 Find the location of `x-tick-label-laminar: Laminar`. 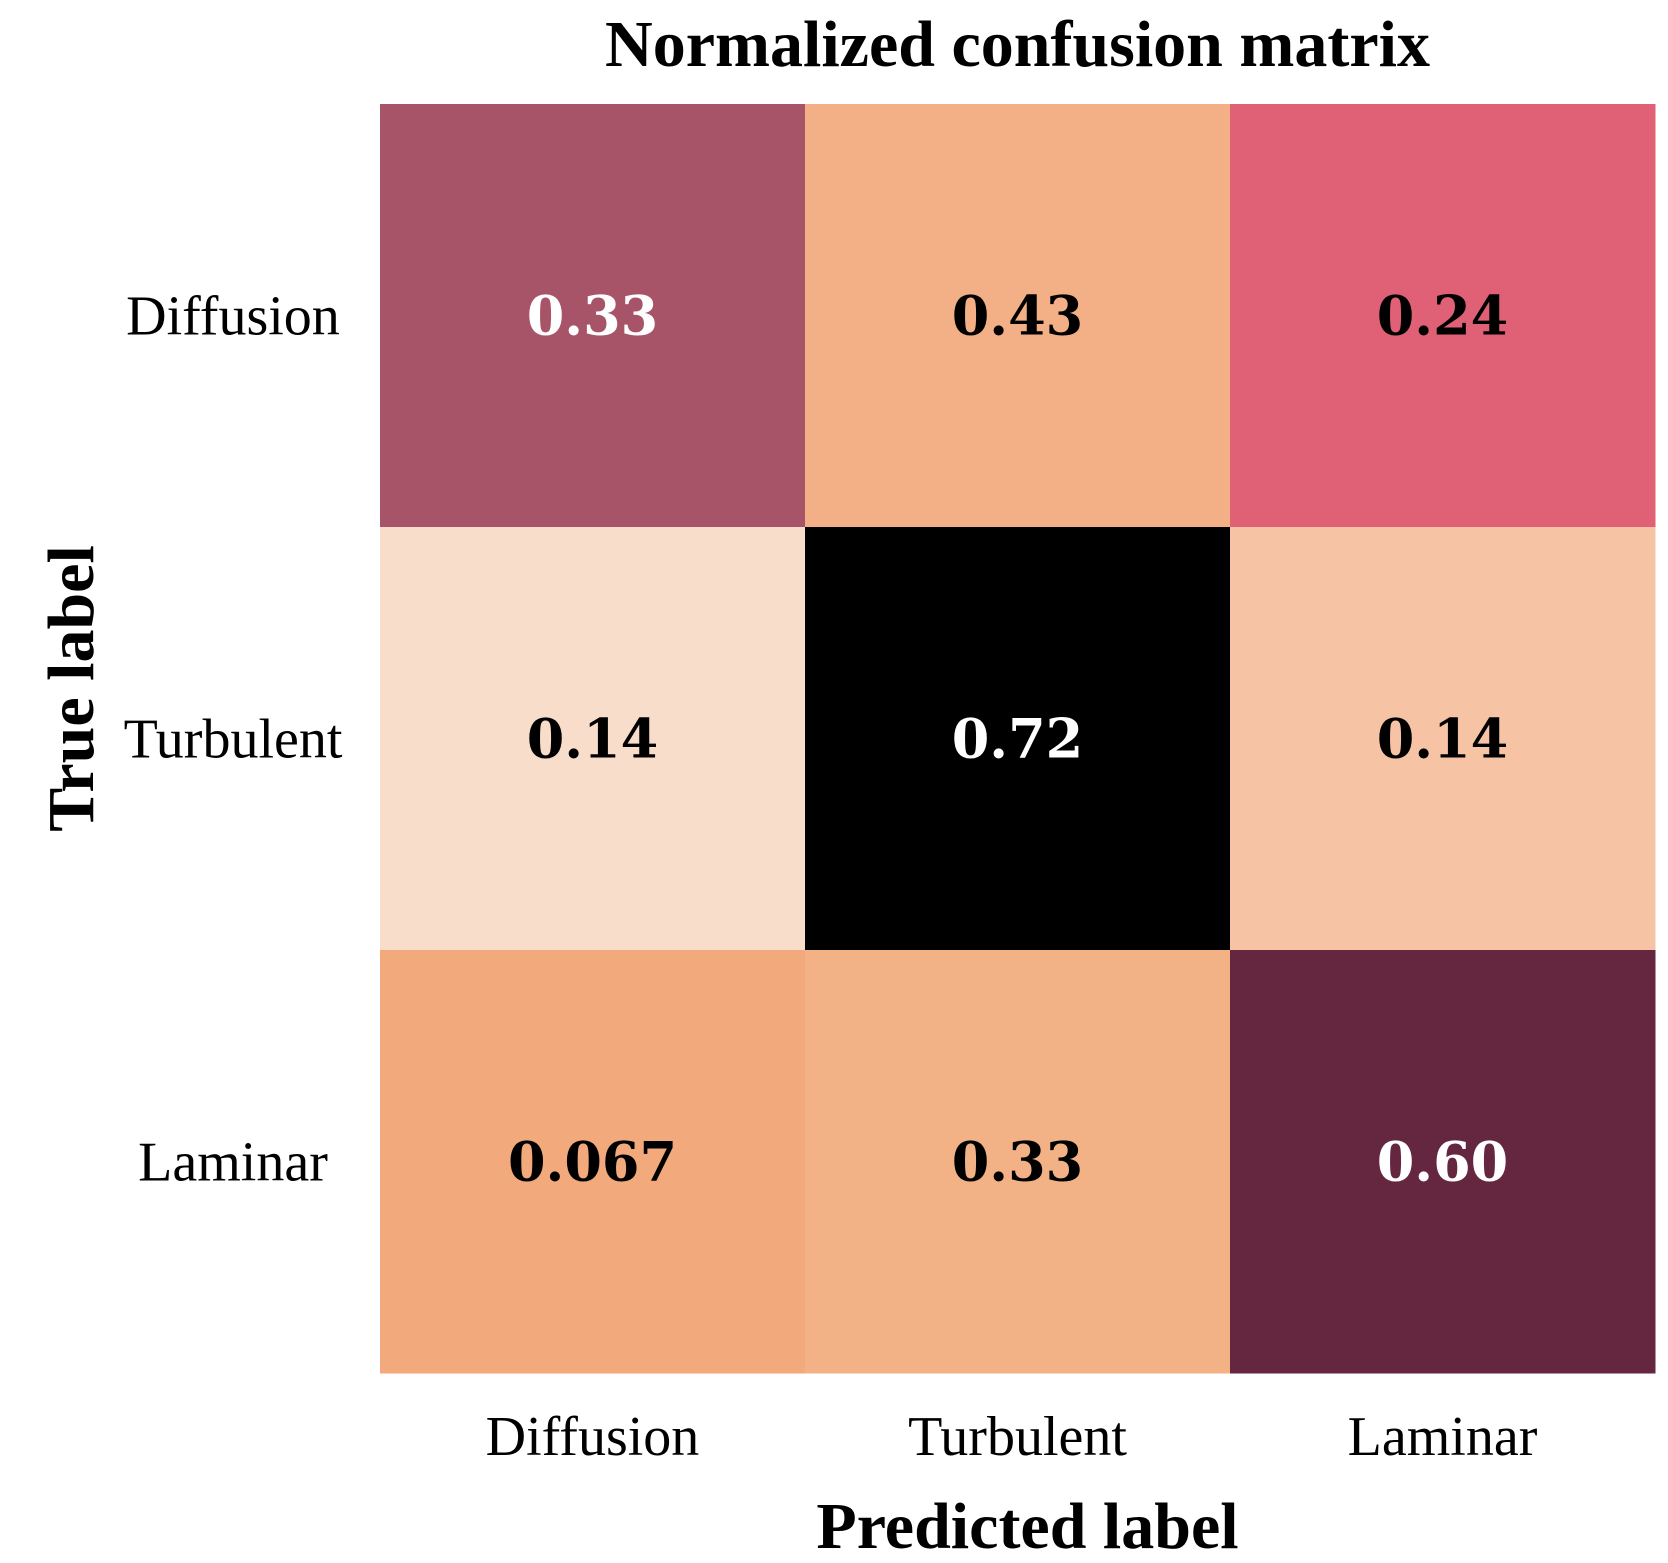

x-tick-label-laminar: Laminar is located at coordinates (1443, 1437).